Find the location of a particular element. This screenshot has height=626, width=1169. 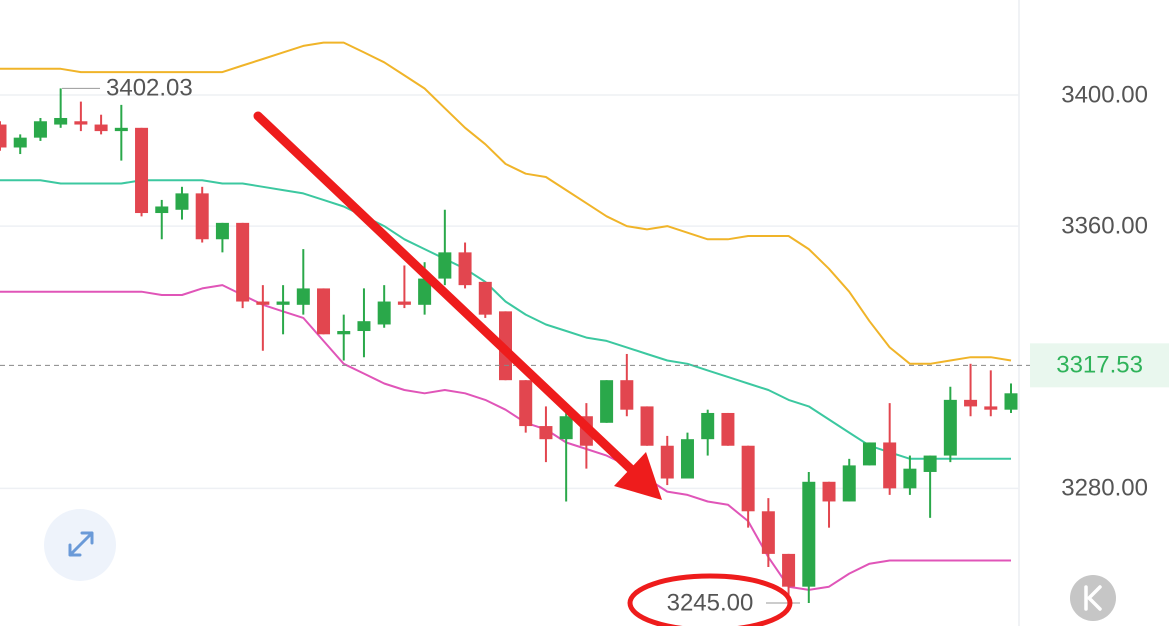

arrow-head is located at coordinates (638, 476).